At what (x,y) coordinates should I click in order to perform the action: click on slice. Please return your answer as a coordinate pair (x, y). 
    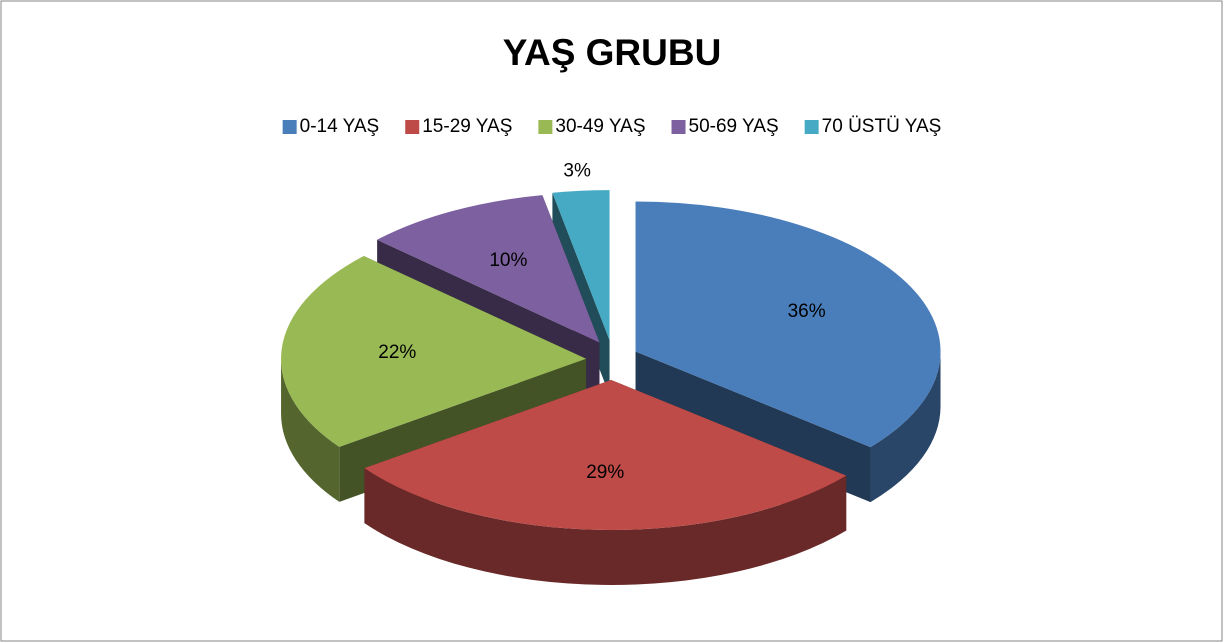
    Looking at the image, I should click on (605, 482).